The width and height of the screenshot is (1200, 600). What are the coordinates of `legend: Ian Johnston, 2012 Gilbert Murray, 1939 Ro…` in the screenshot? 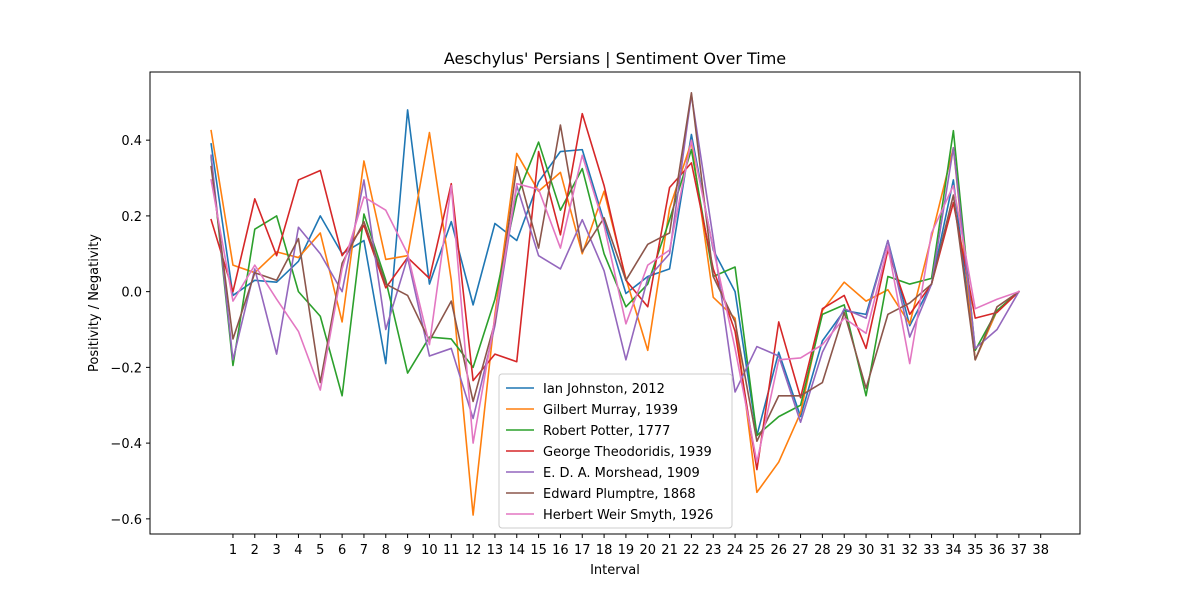 It's located at (615, 451).